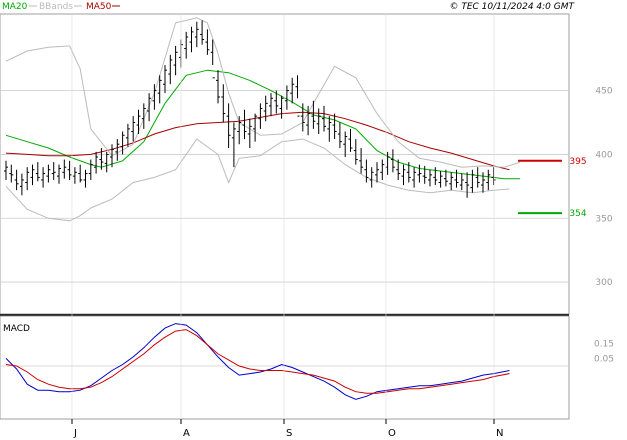  What do you see at coordinates (99, 7) in the screenshot?
I see `legend-ma50: MA50` at bounding box center [99, 7].